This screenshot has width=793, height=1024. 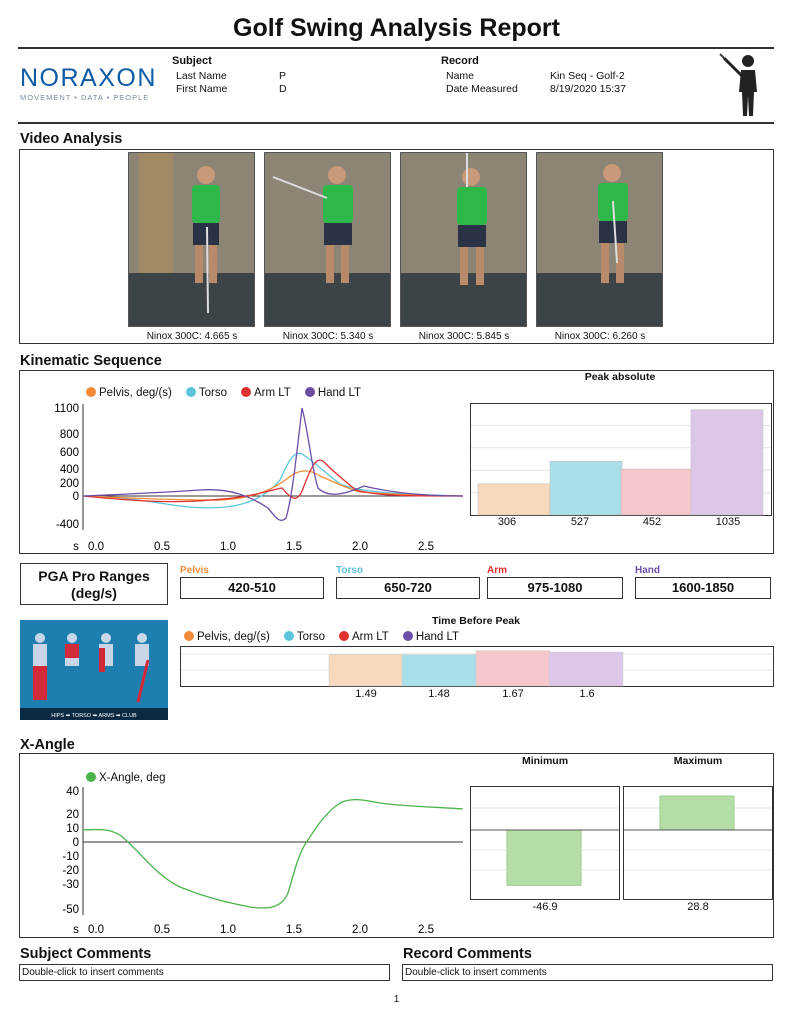 I want to click on x-angle-max-bar-chart, so click(x=698, y=843).